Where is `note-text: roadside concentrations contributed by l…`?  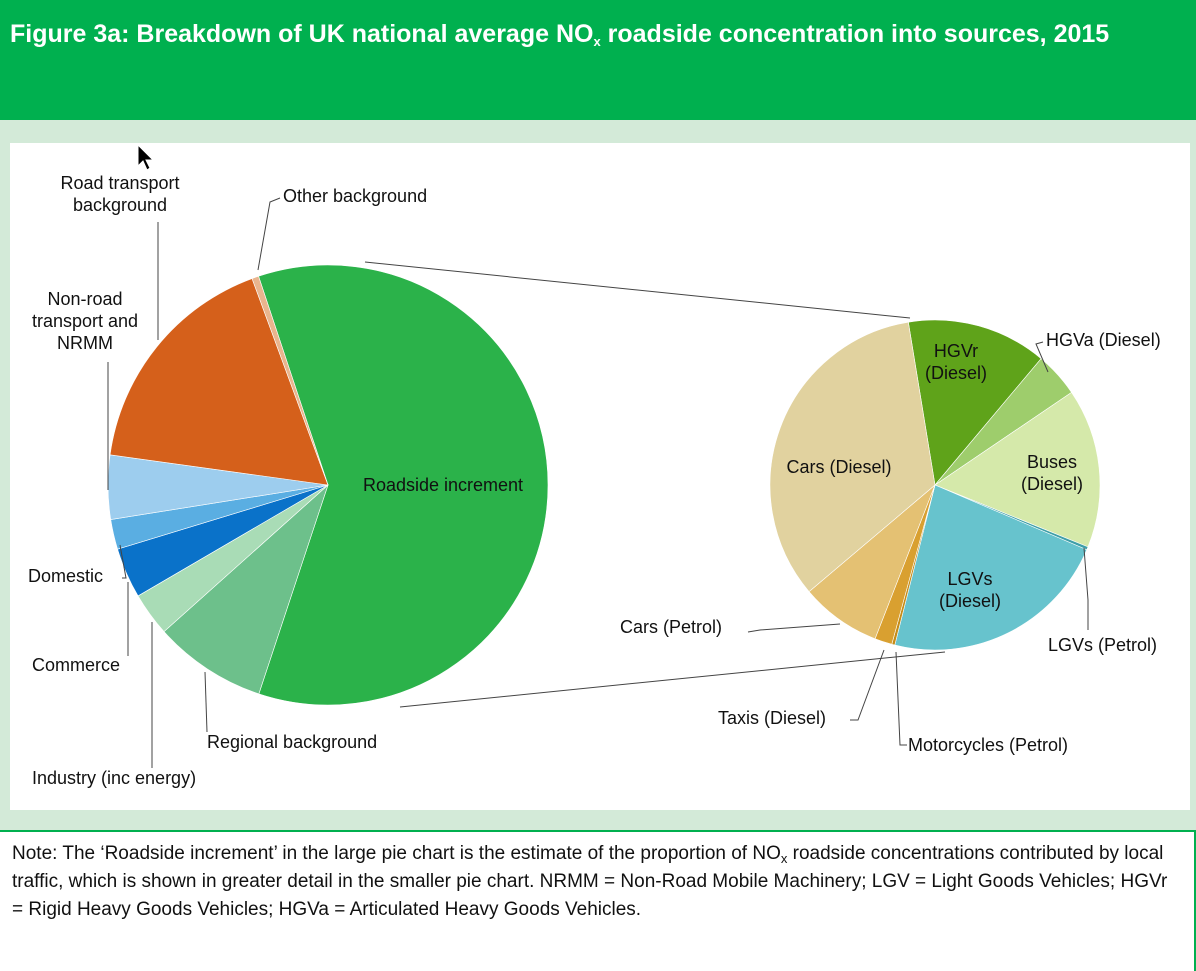
note-text: roadside concentrations contributed by l… is located at coordinates (590, 881).